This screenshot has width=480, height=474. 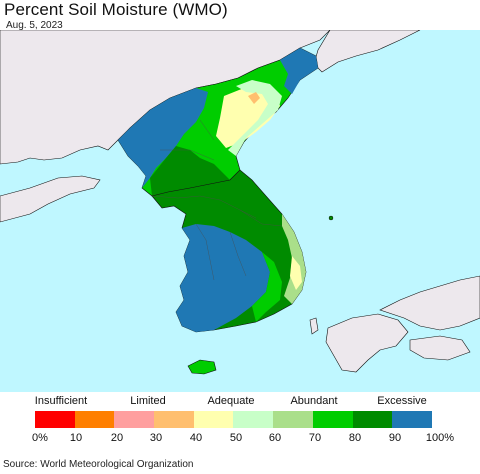 What do you see at coordinates (156, 438) in the screenshot?
I see `tick-30: 30` at bounding box center [156, 438].